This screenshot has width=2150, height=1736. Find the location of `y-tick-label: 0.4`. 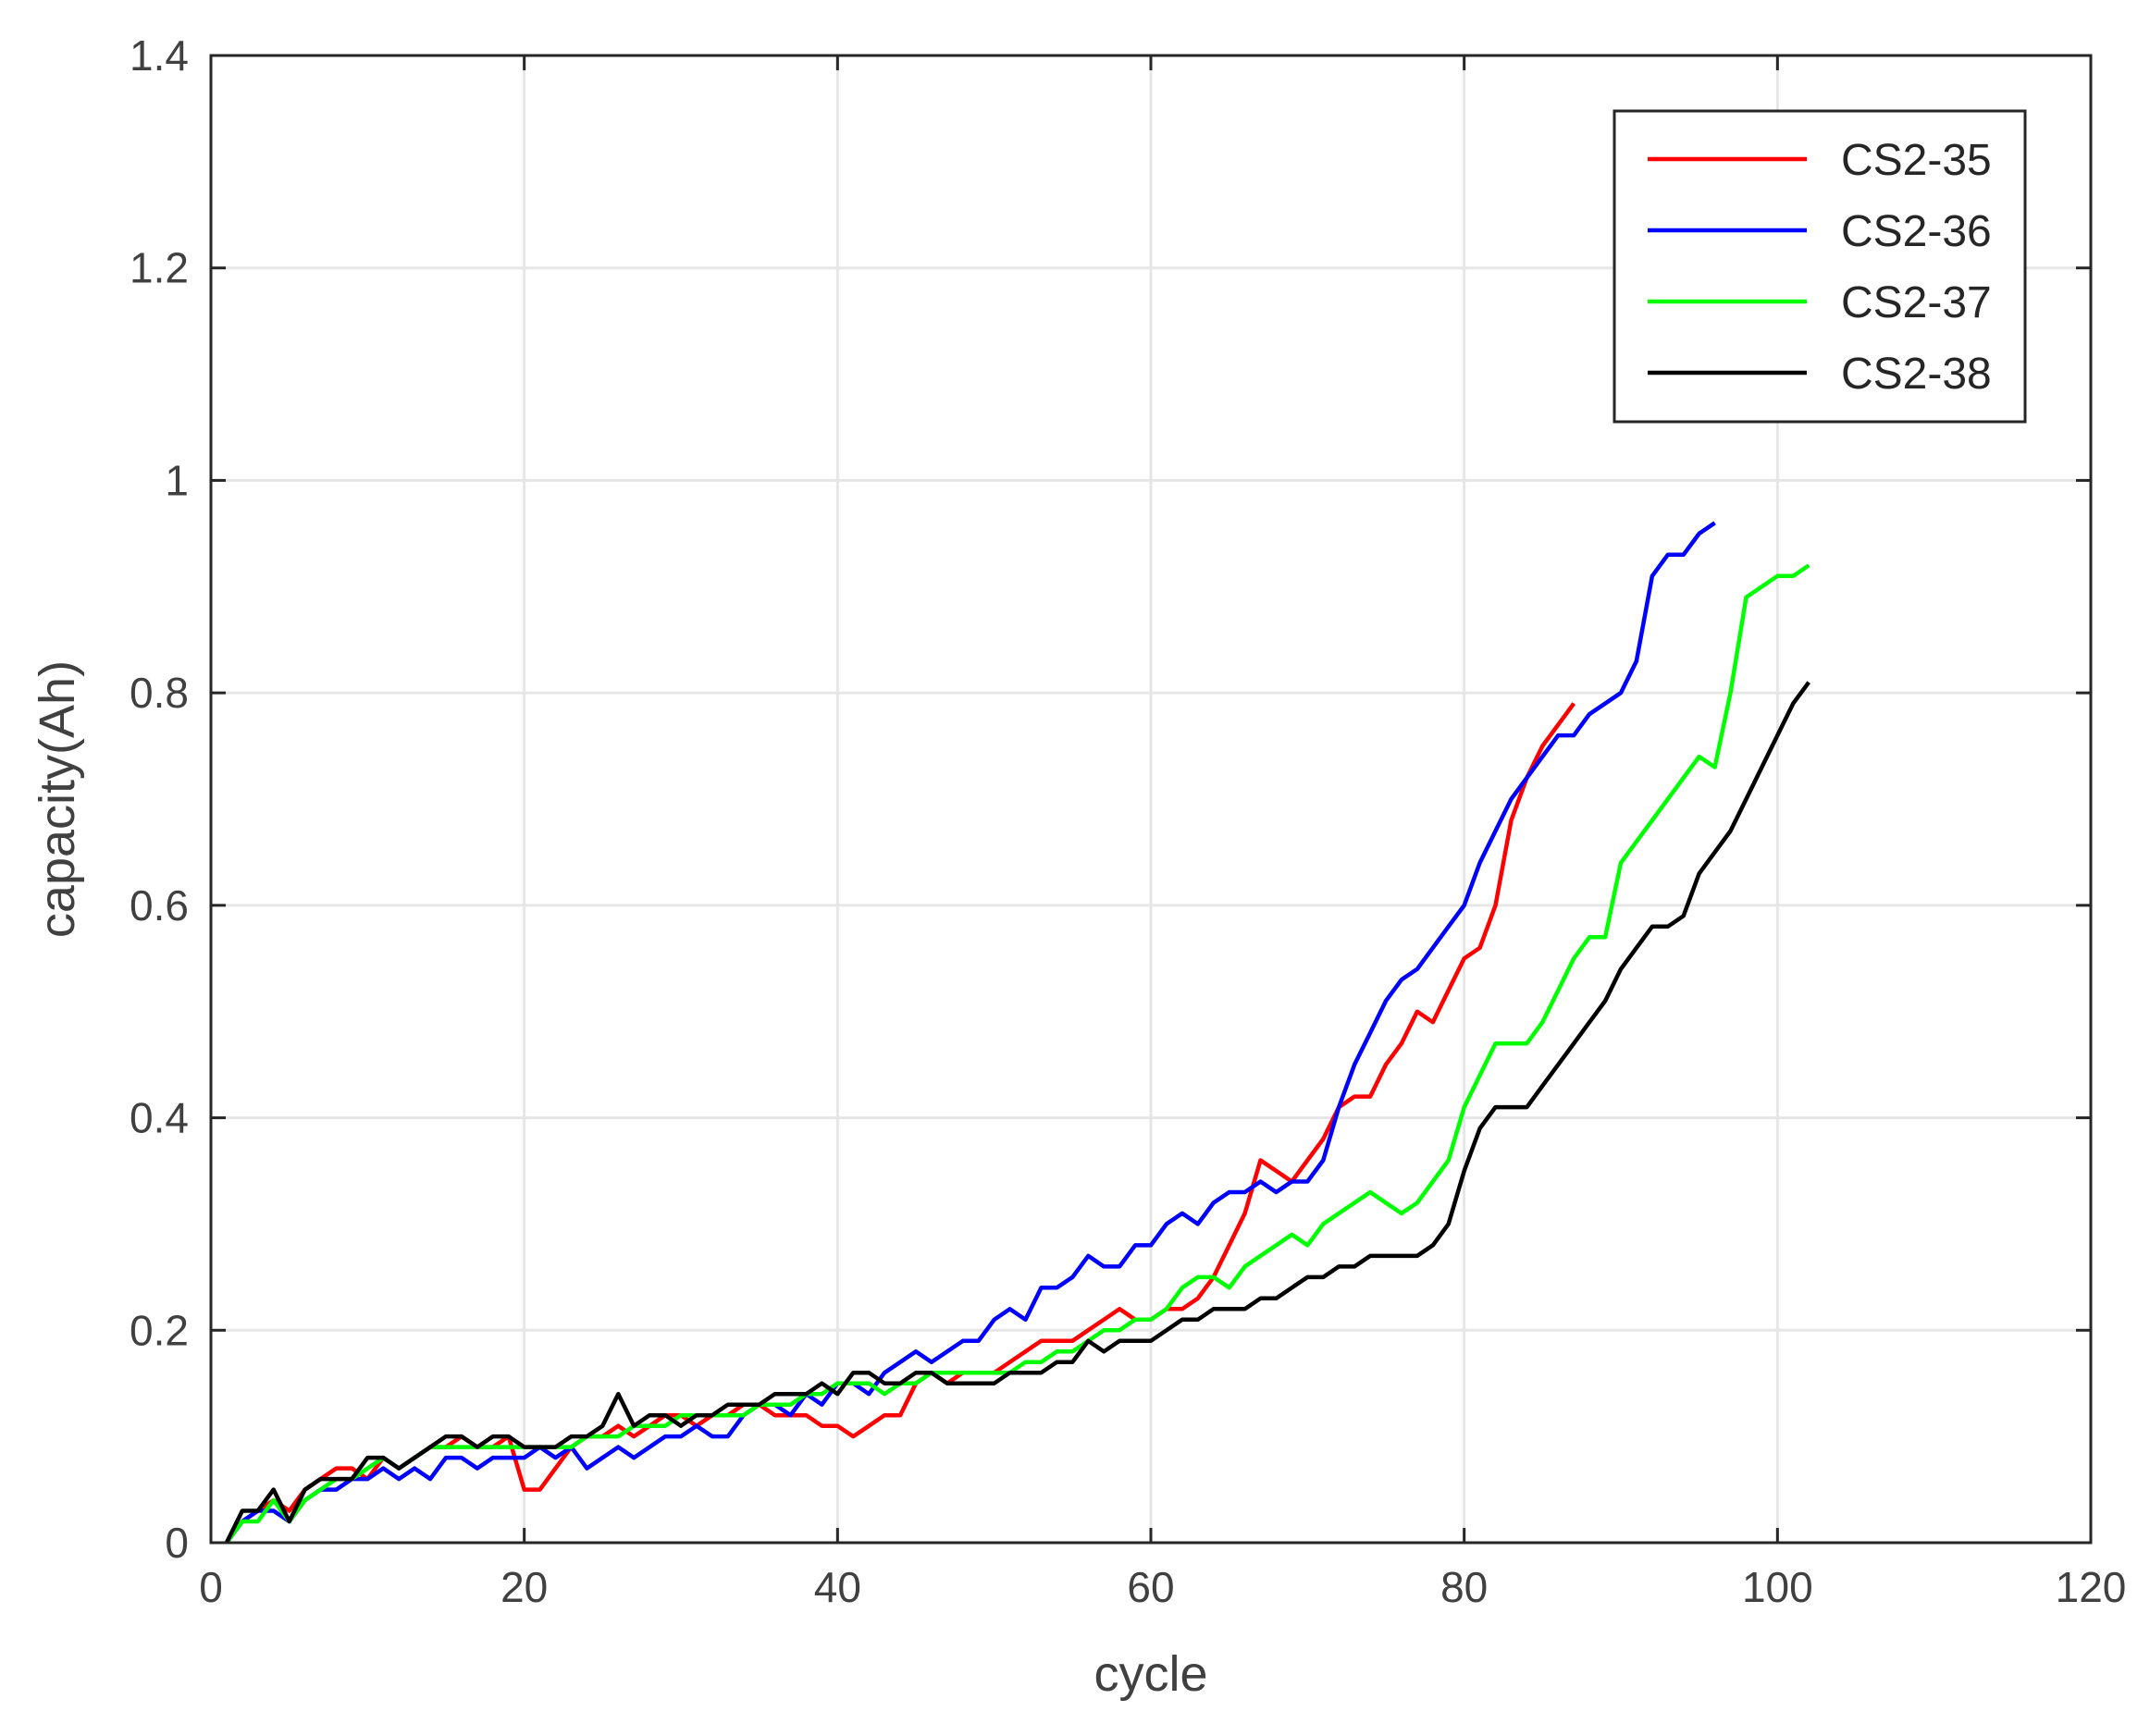

y-tick-label: 0.4 is located at coordinates (159, 1118).